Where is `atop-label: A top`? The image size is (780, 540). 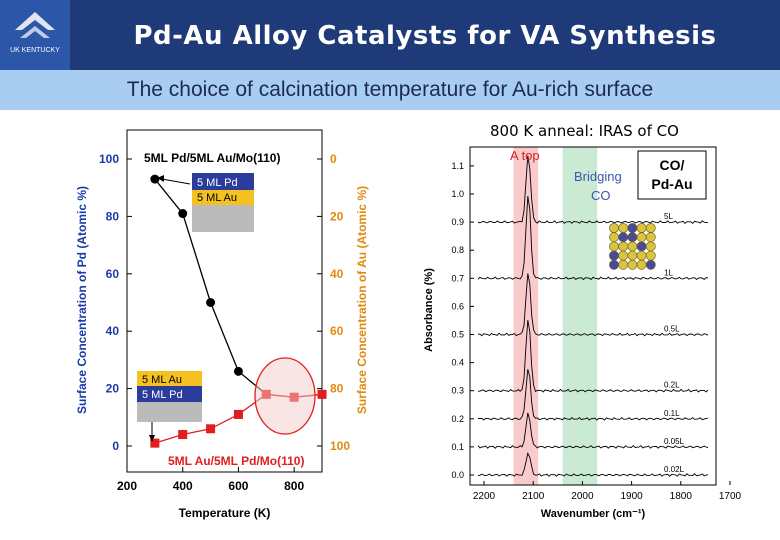 atop-label: A top is located at coordinates (525, 155).